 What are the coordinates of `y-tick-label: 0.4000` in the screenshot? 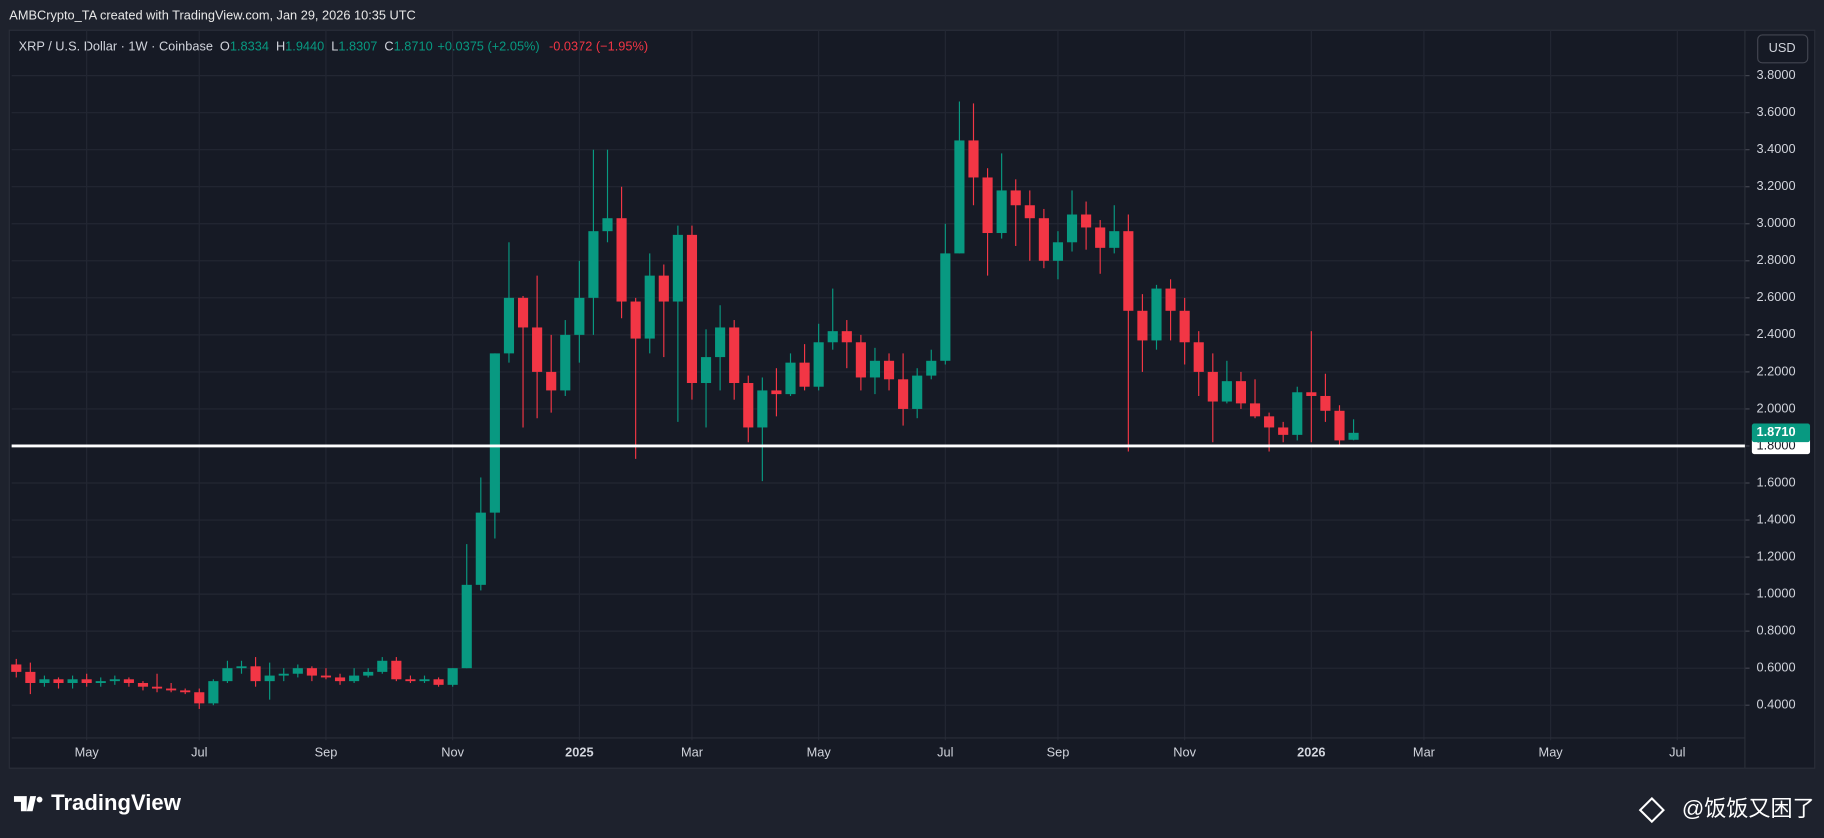 It's located at (1776, 704).